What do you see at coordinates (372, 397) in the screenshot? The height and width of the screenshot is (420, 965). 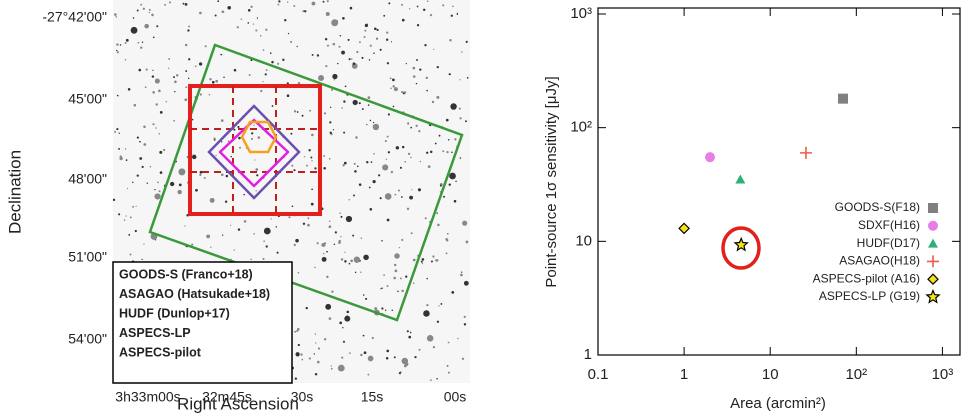 I see `ra-tick-label: 15s` at bounding box center [372, 397].